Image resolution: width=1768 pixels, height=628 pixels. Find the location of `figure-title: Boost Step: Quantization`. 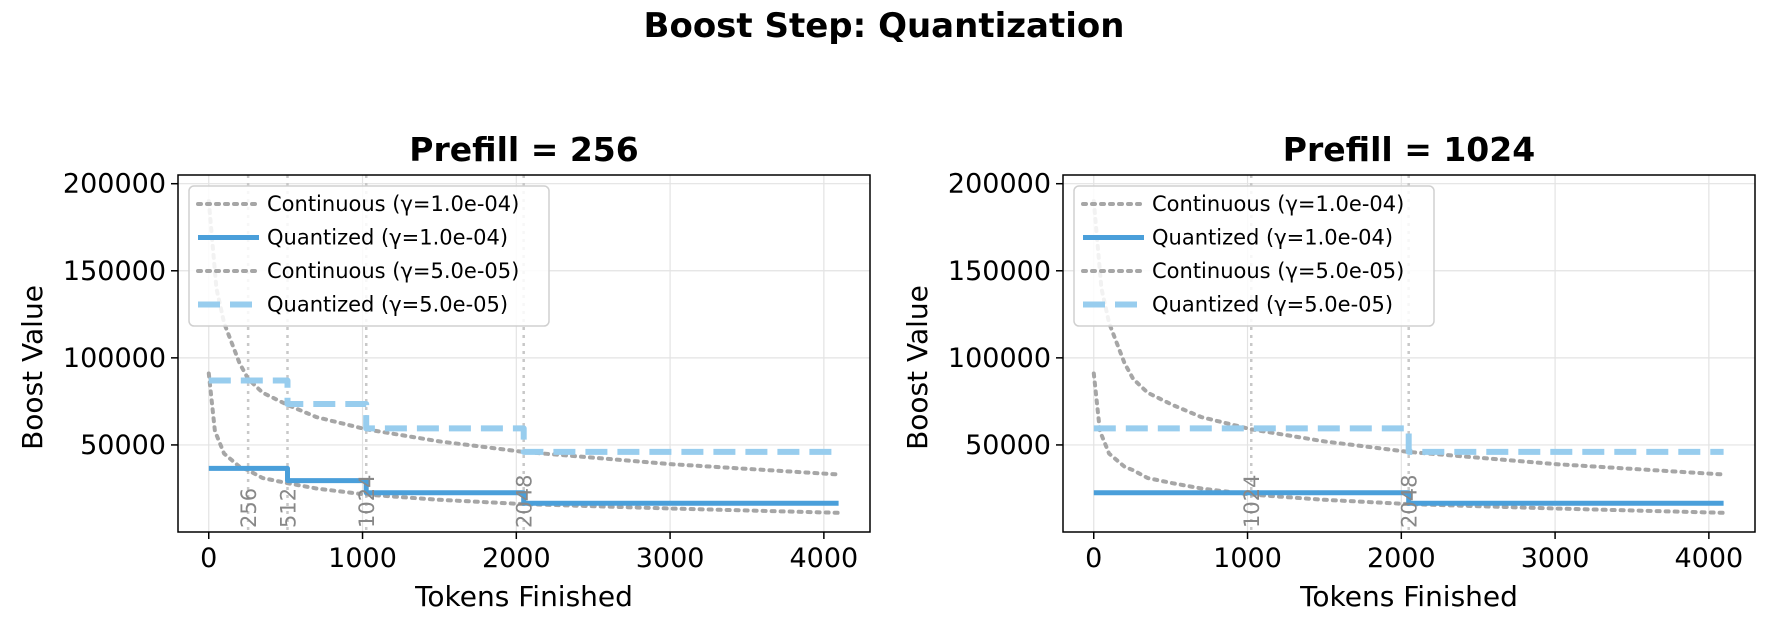

figure-title: Boost Step: Quantization is located at coordinates (884, 26).